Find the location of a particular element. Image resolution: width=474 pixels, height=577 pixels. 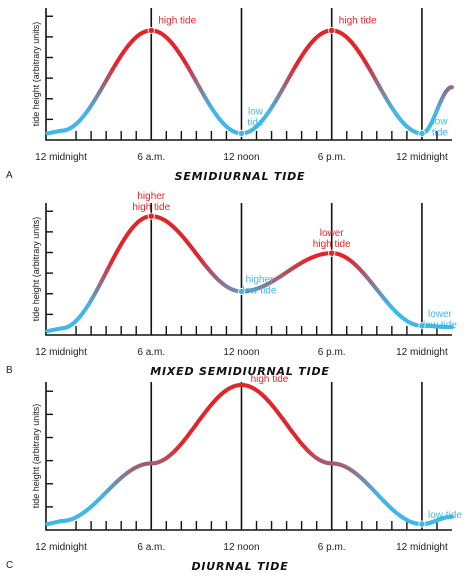

panel-title: MIXED SEMIDIURNAL TIDE is located at coordinates (240, 371).